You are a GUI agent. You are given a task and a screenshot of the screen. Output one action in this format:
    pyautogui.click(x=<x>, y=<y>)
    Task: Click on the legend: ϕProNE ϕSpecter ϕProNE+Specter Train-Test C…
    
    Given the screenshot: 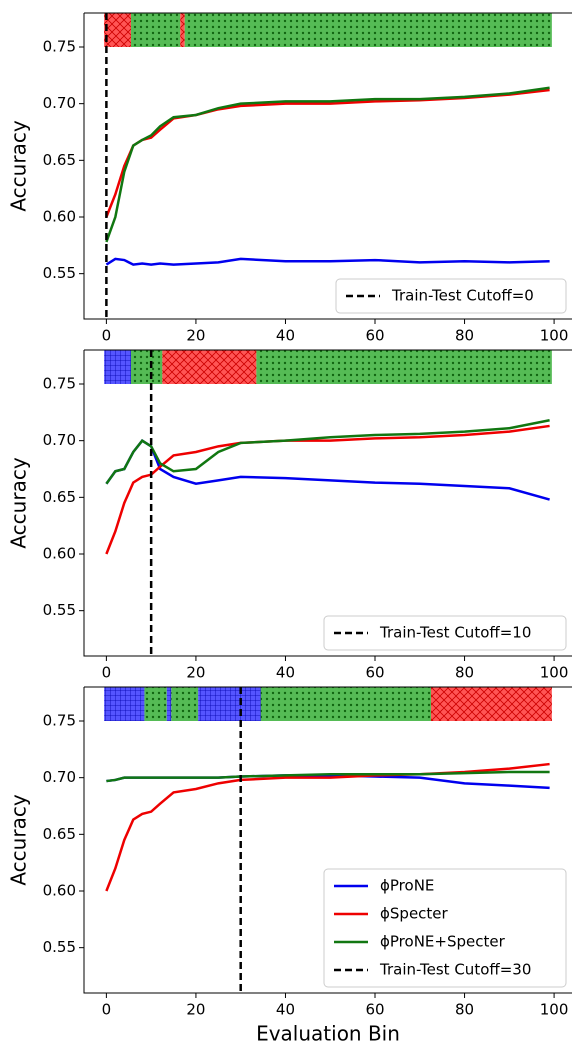 What is the action you would take?
    pyautogui.click(x=445, y=928)
    